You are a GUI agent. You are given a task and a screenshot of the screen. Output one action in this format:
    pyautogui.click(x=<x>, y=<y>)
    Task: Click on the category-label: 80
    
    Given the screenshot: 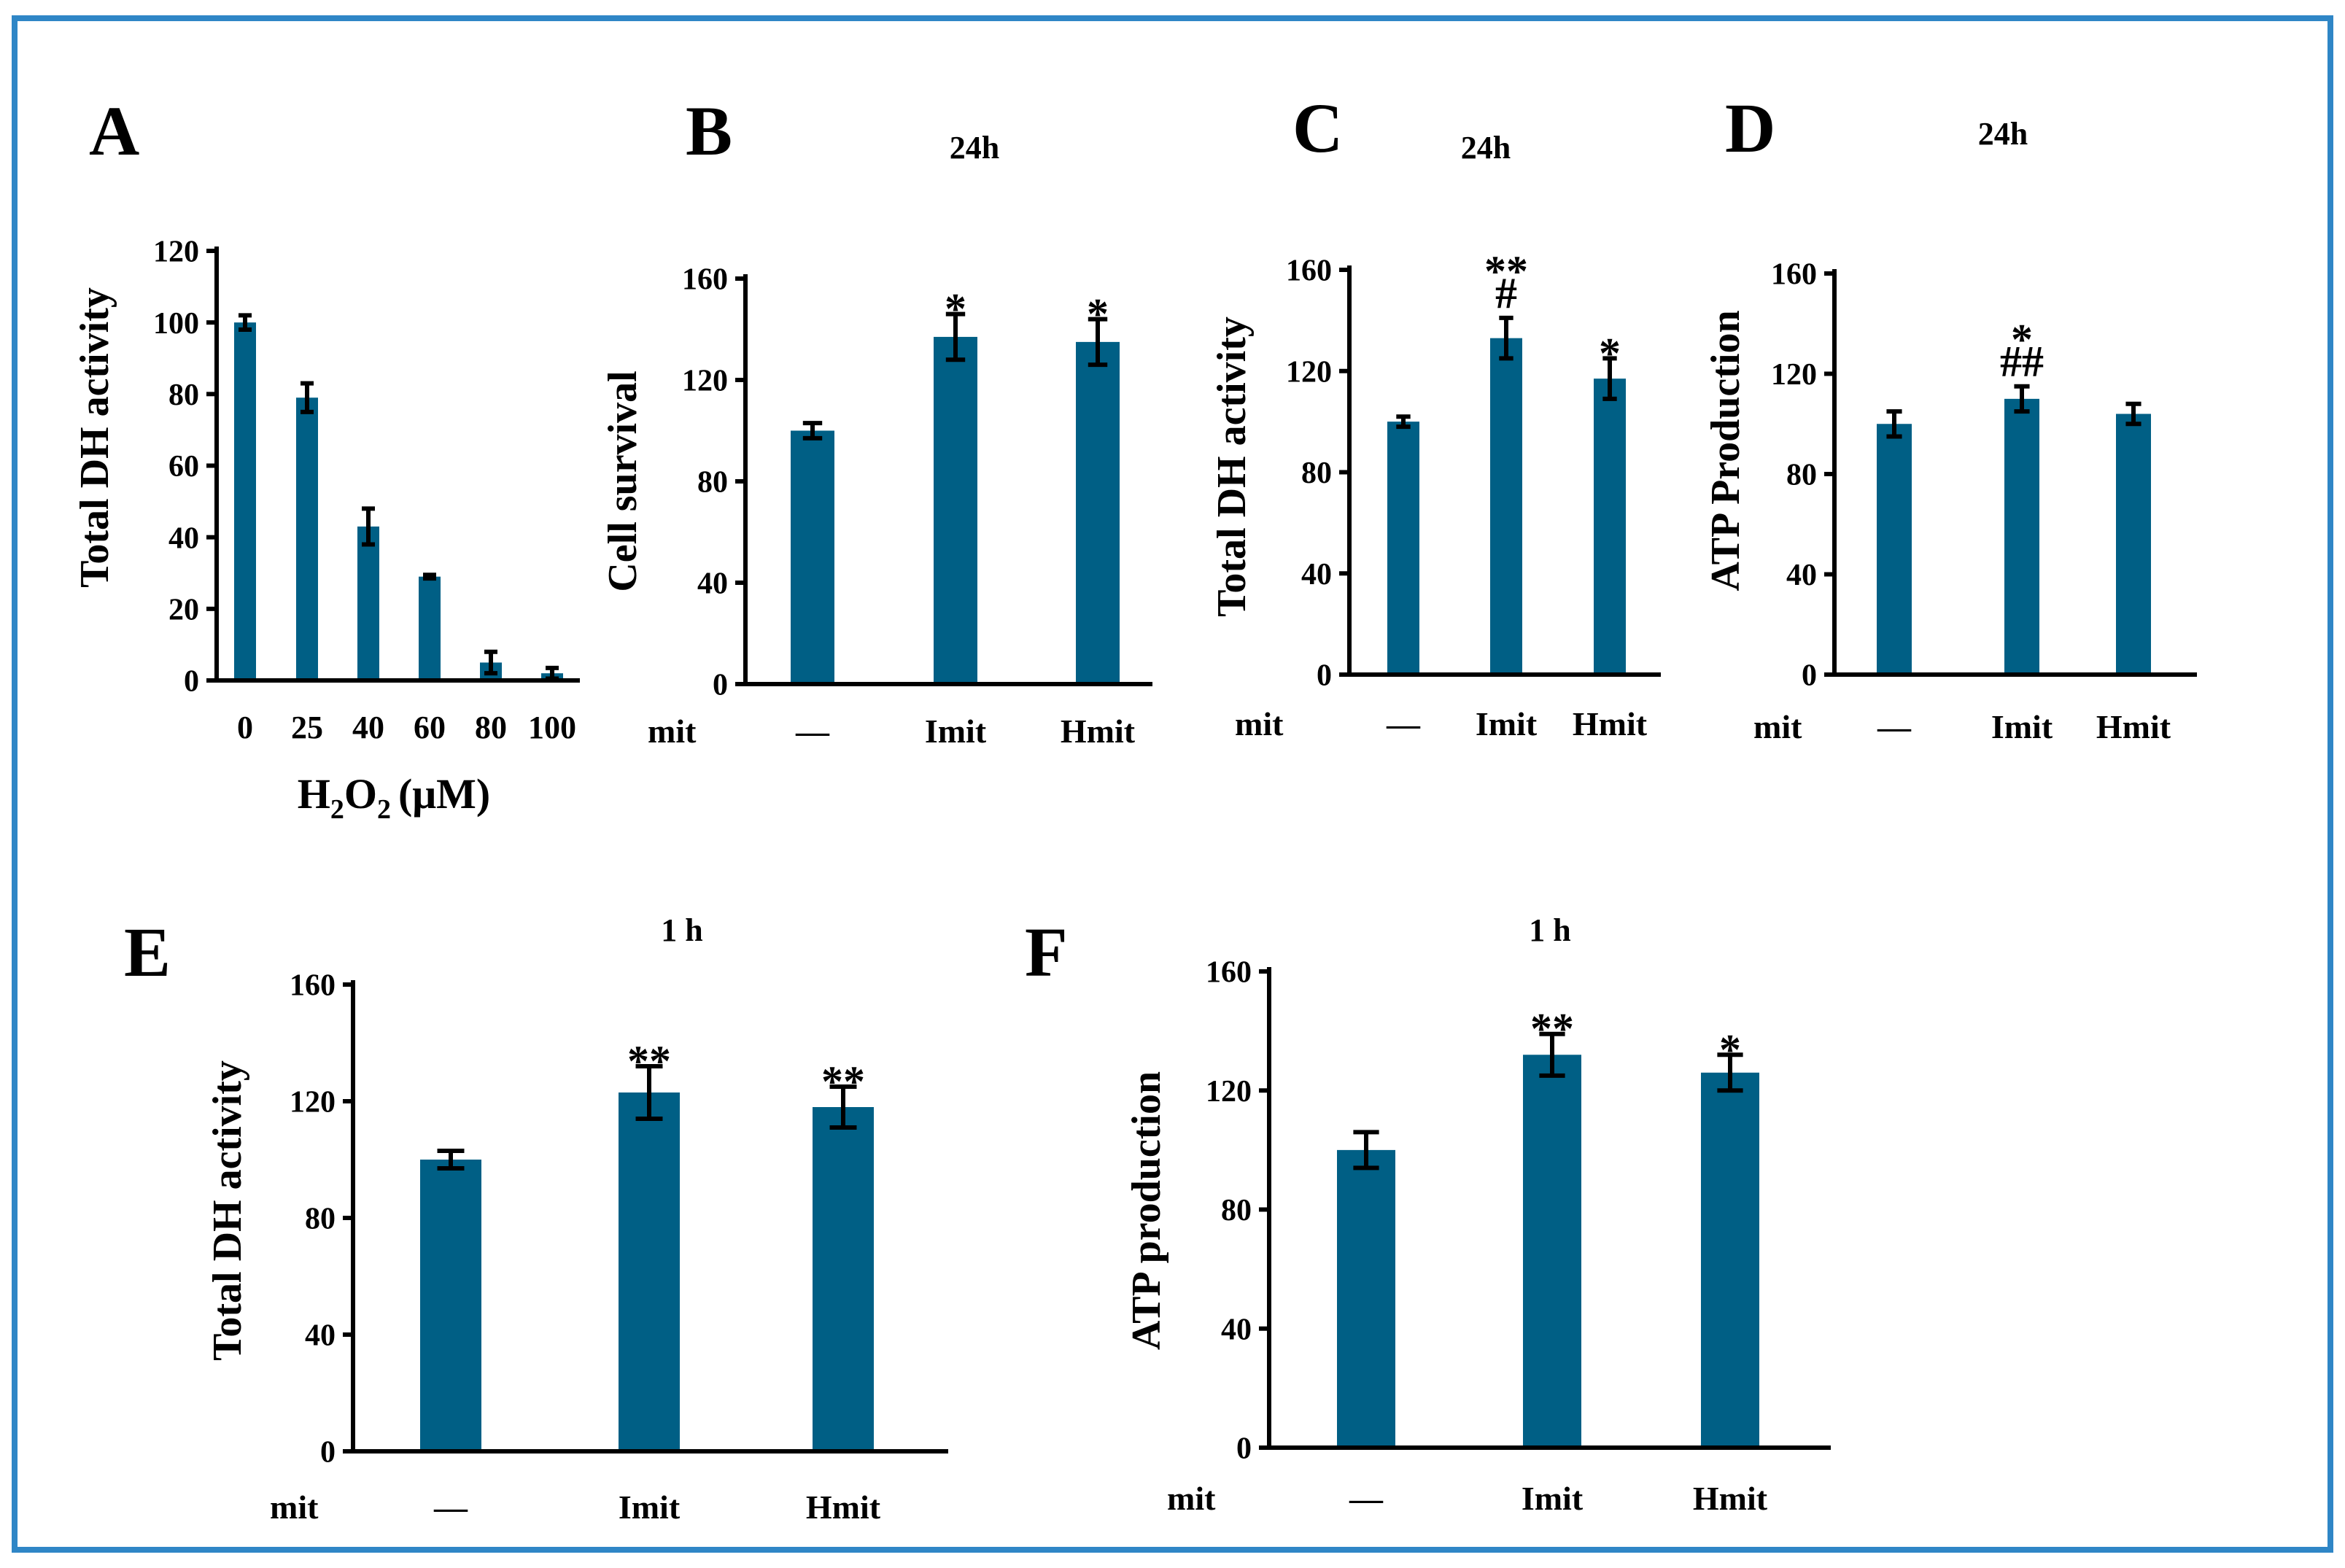 What is the action you would take?
    pyautogui.click(x=491, y=727)
    